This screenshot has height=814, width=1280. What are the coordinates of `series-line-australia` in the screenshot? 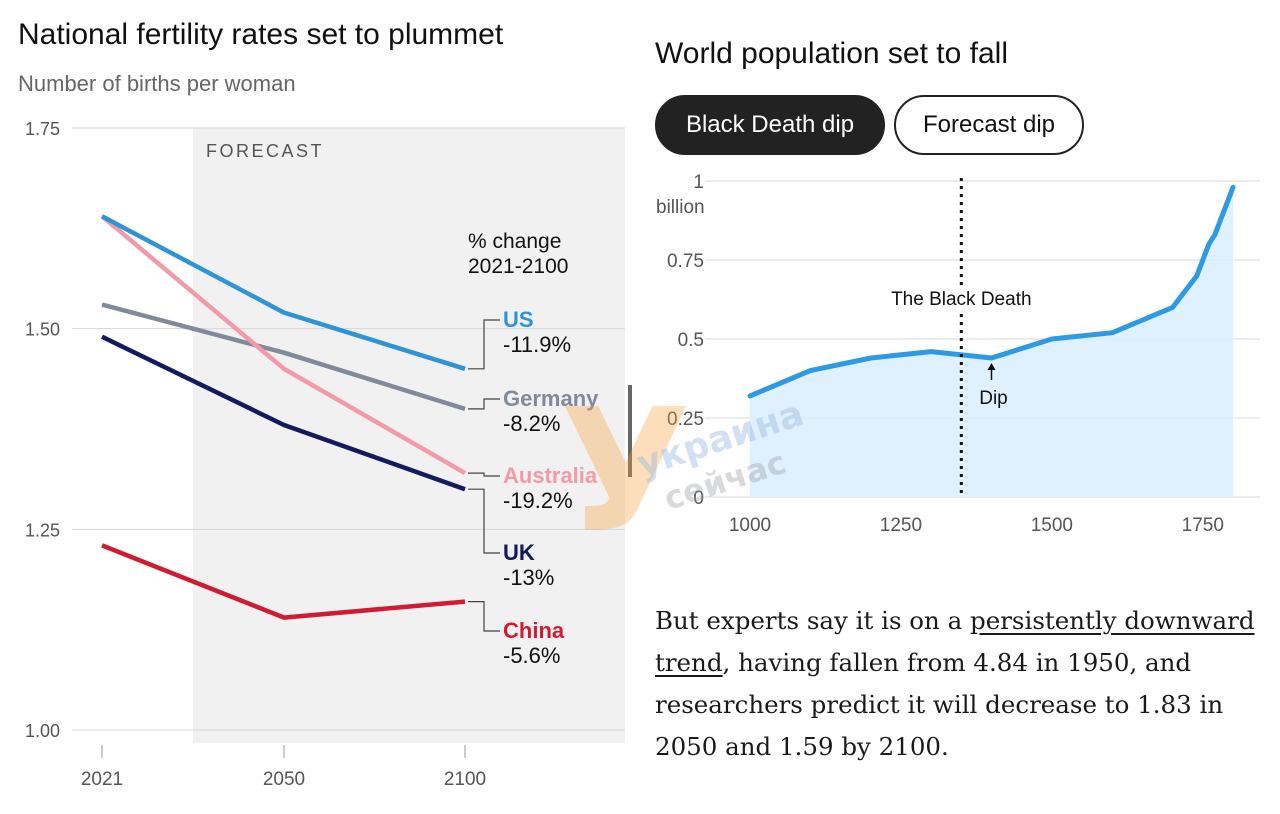 It's located at (283, 345).